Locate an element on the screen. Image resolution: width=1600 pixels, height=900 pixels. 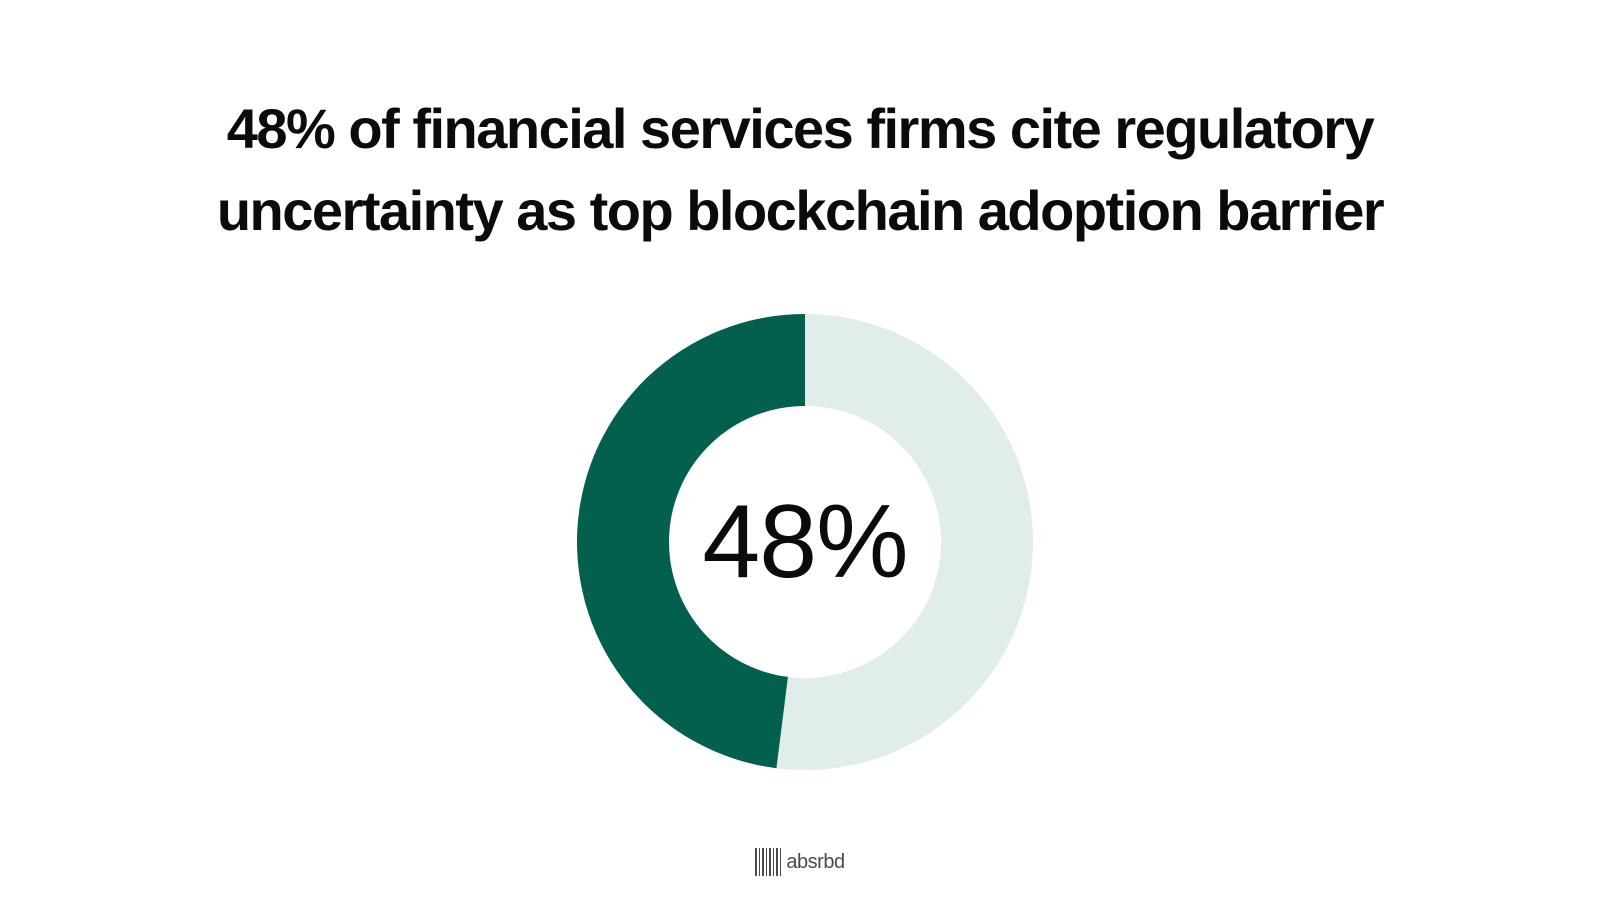
donut-slice-remainder is located at coordinates (904, 542).